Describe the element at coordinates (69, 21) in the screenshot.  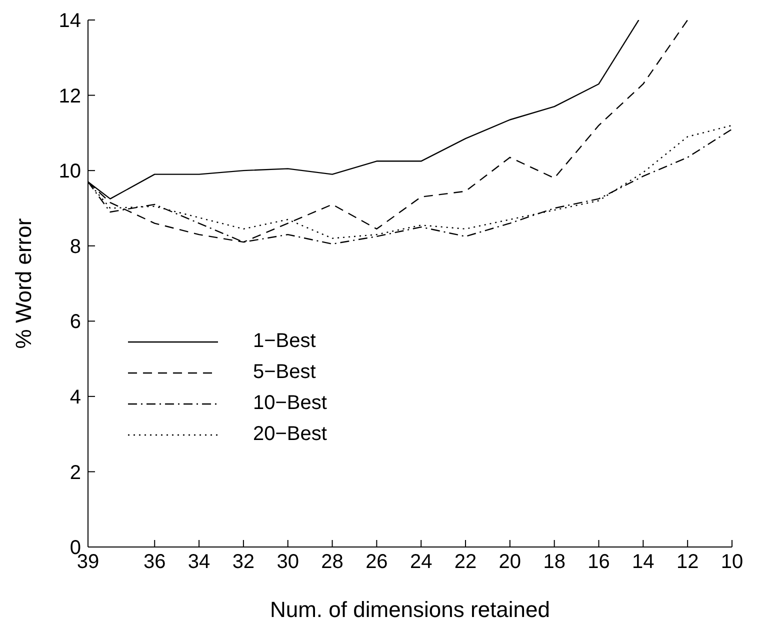
I see `y-tick-label: 14` at that location.